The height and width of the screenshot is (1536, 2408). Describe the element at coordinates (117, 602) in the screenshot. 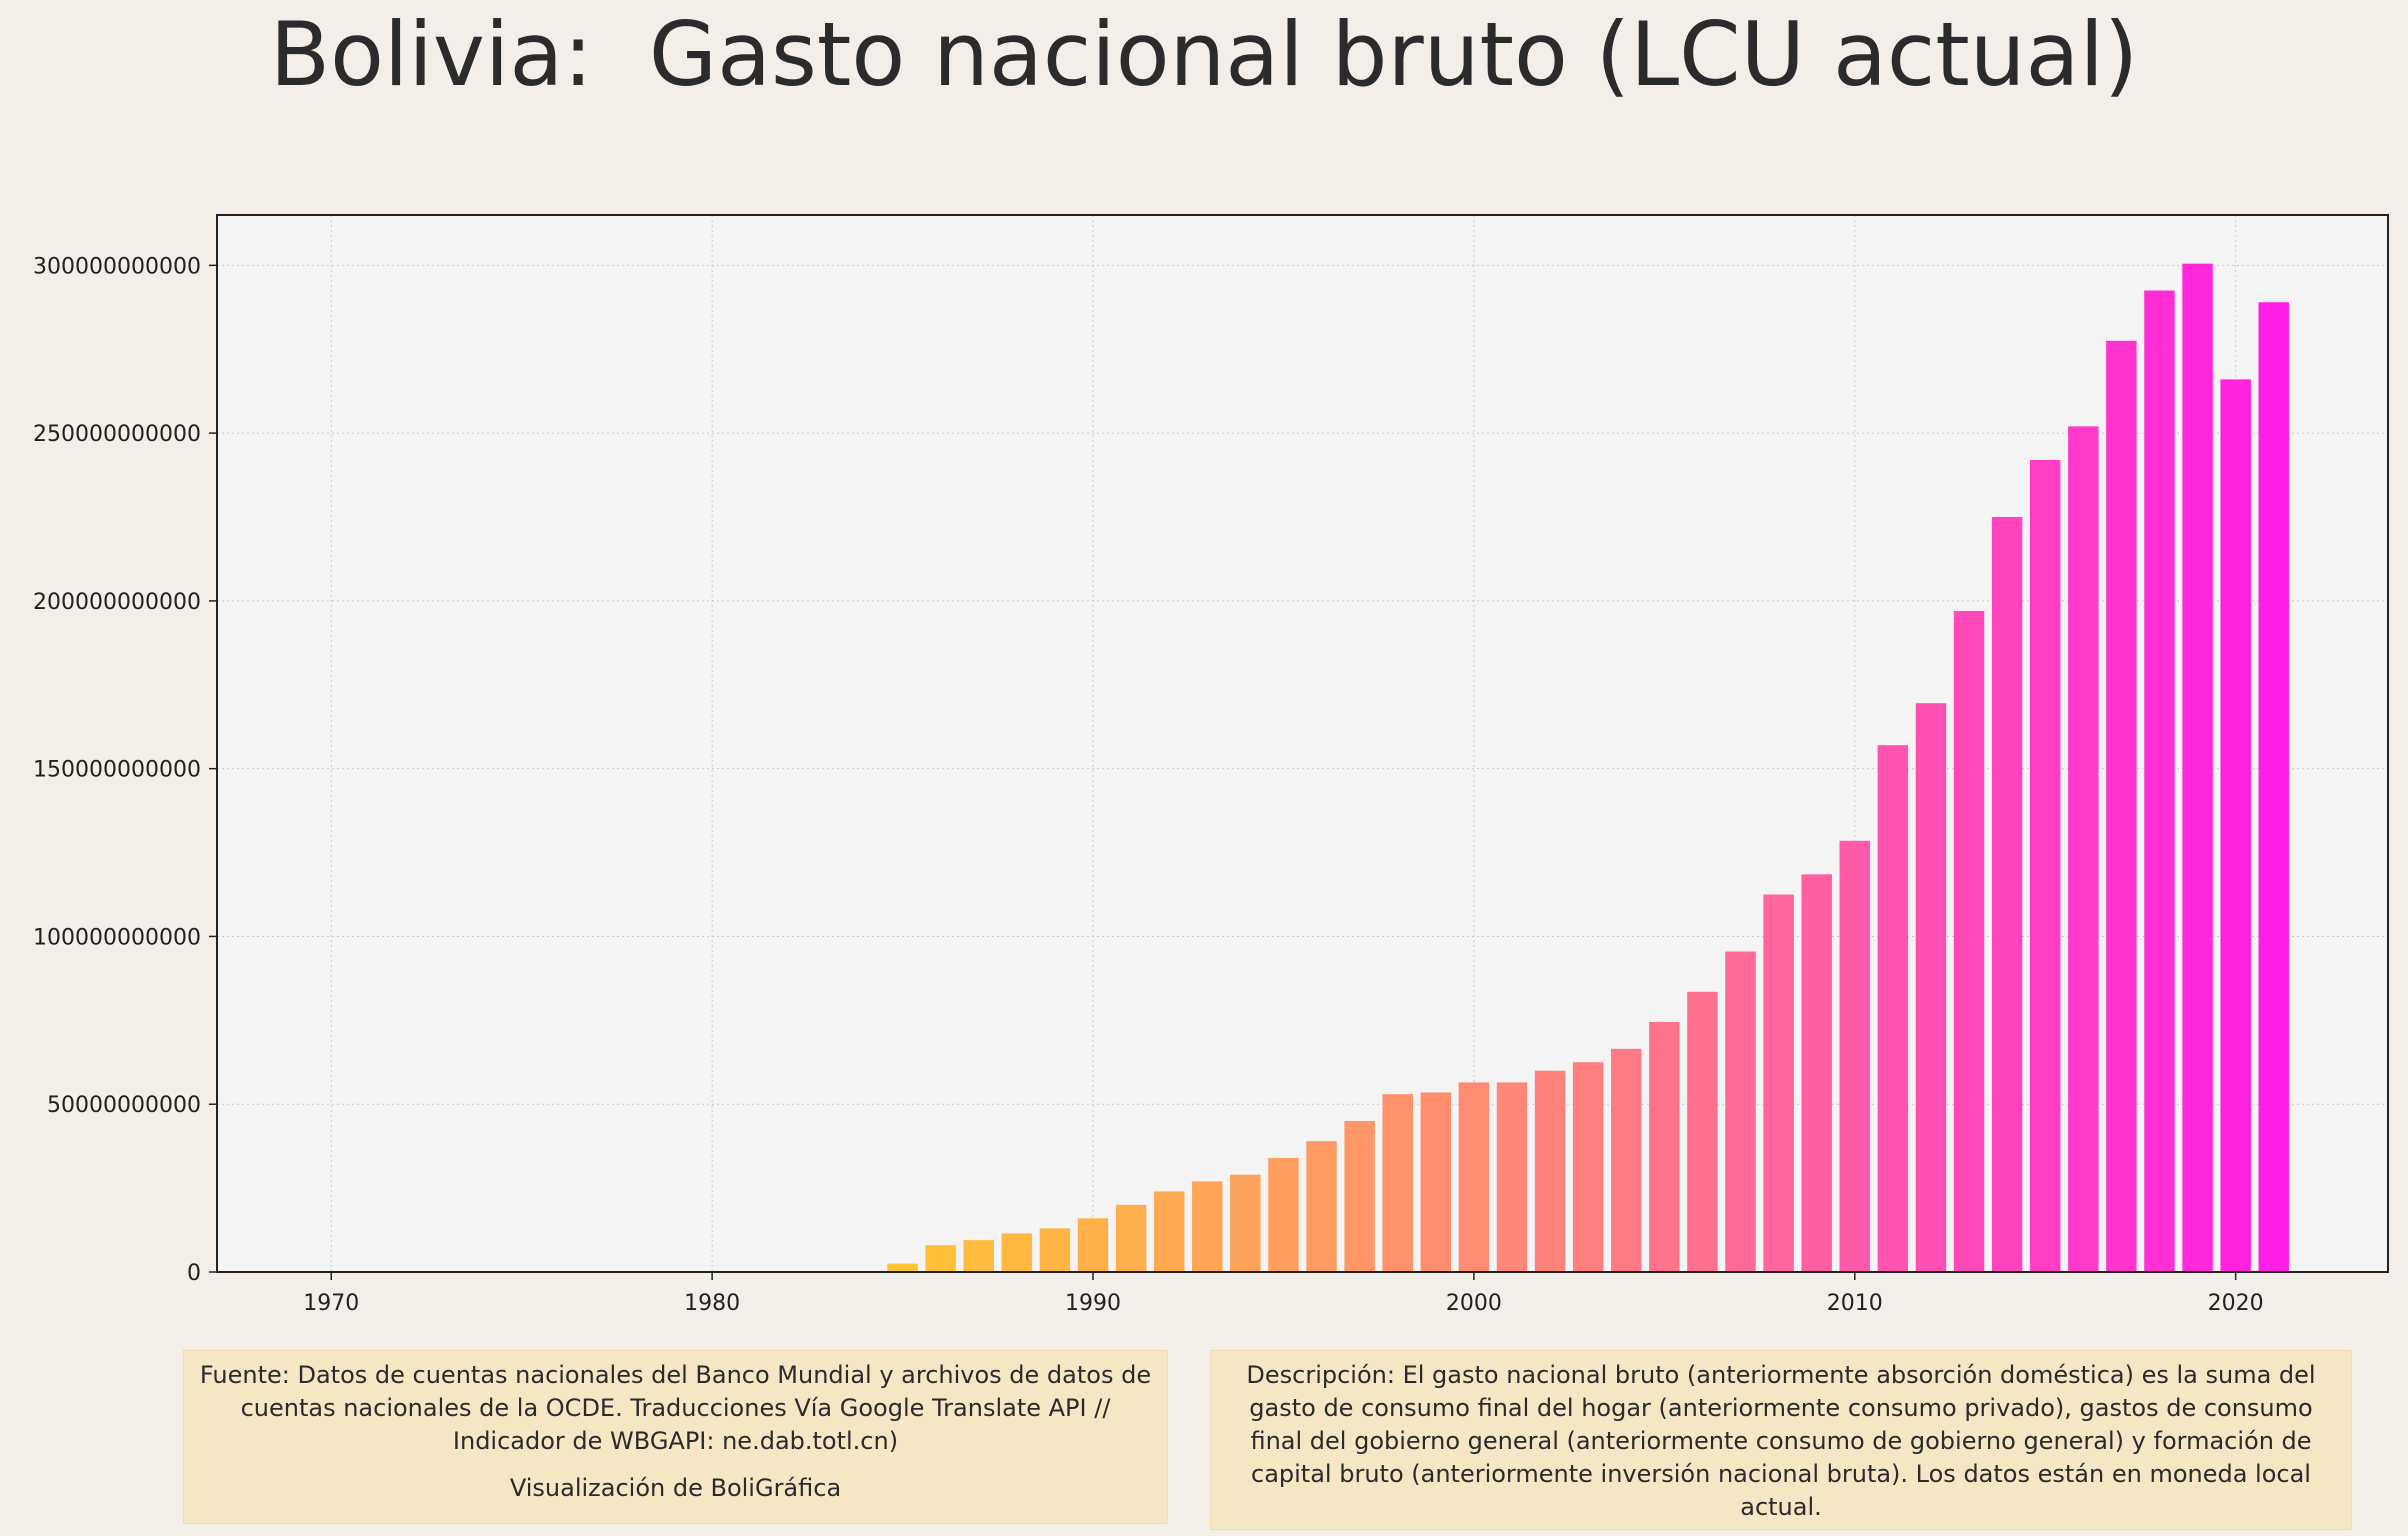

I see `y-tick-label: 200000000000` at that location.